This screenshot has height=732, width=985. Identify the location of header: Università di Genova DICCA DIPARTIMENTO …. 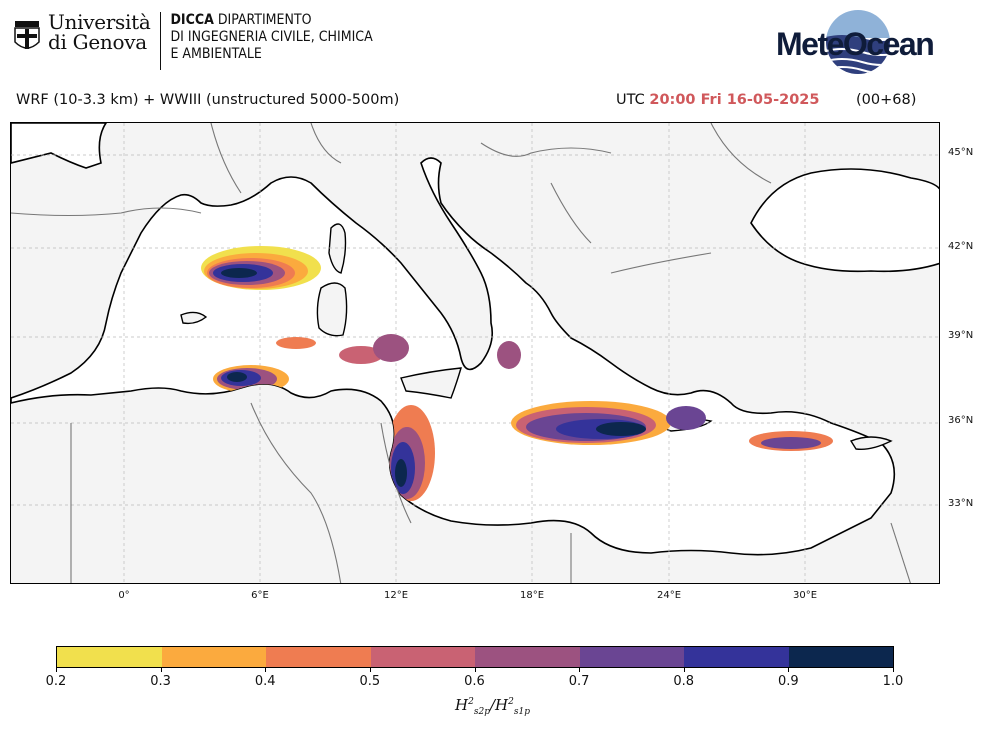
(492, 45).